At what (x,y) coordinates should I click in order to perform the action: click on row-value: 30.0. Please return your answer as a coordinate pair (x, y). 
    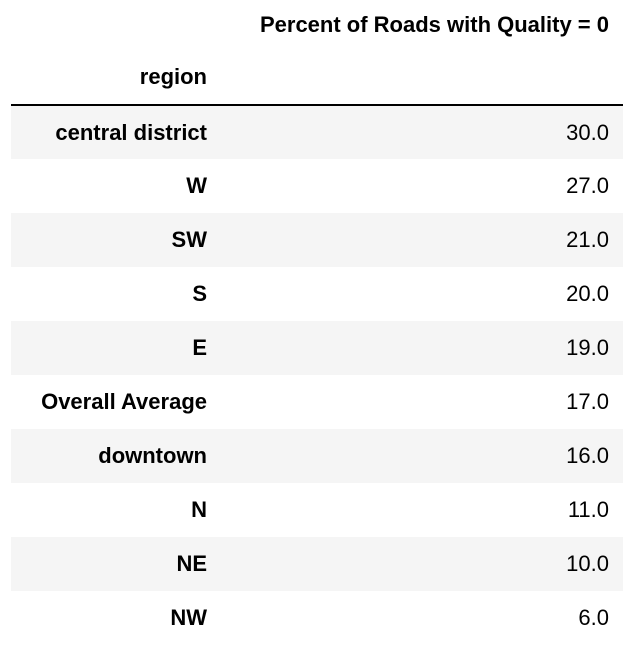
    Looking at the image, I should click on (587, 132).